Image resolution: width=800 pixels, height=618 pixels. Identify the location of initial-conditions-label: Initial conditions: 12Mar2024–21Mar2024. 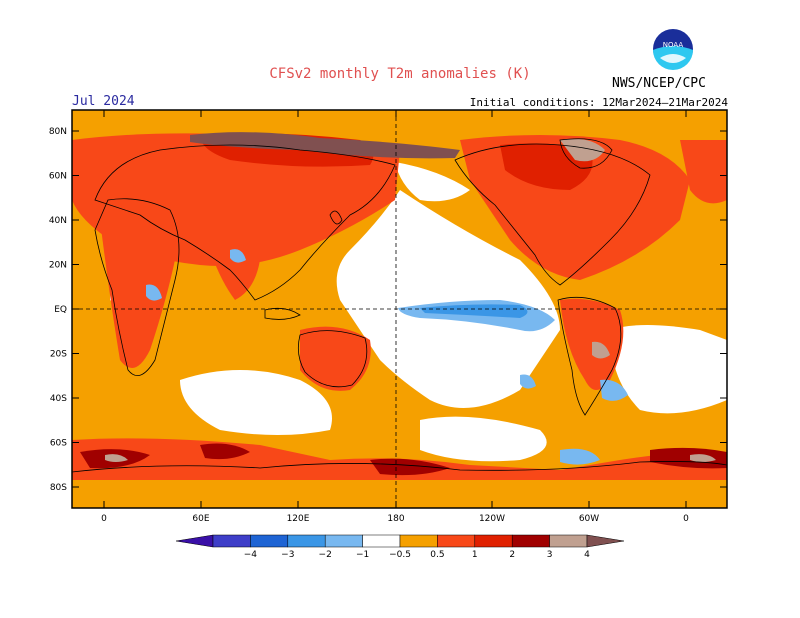
(598, 102).